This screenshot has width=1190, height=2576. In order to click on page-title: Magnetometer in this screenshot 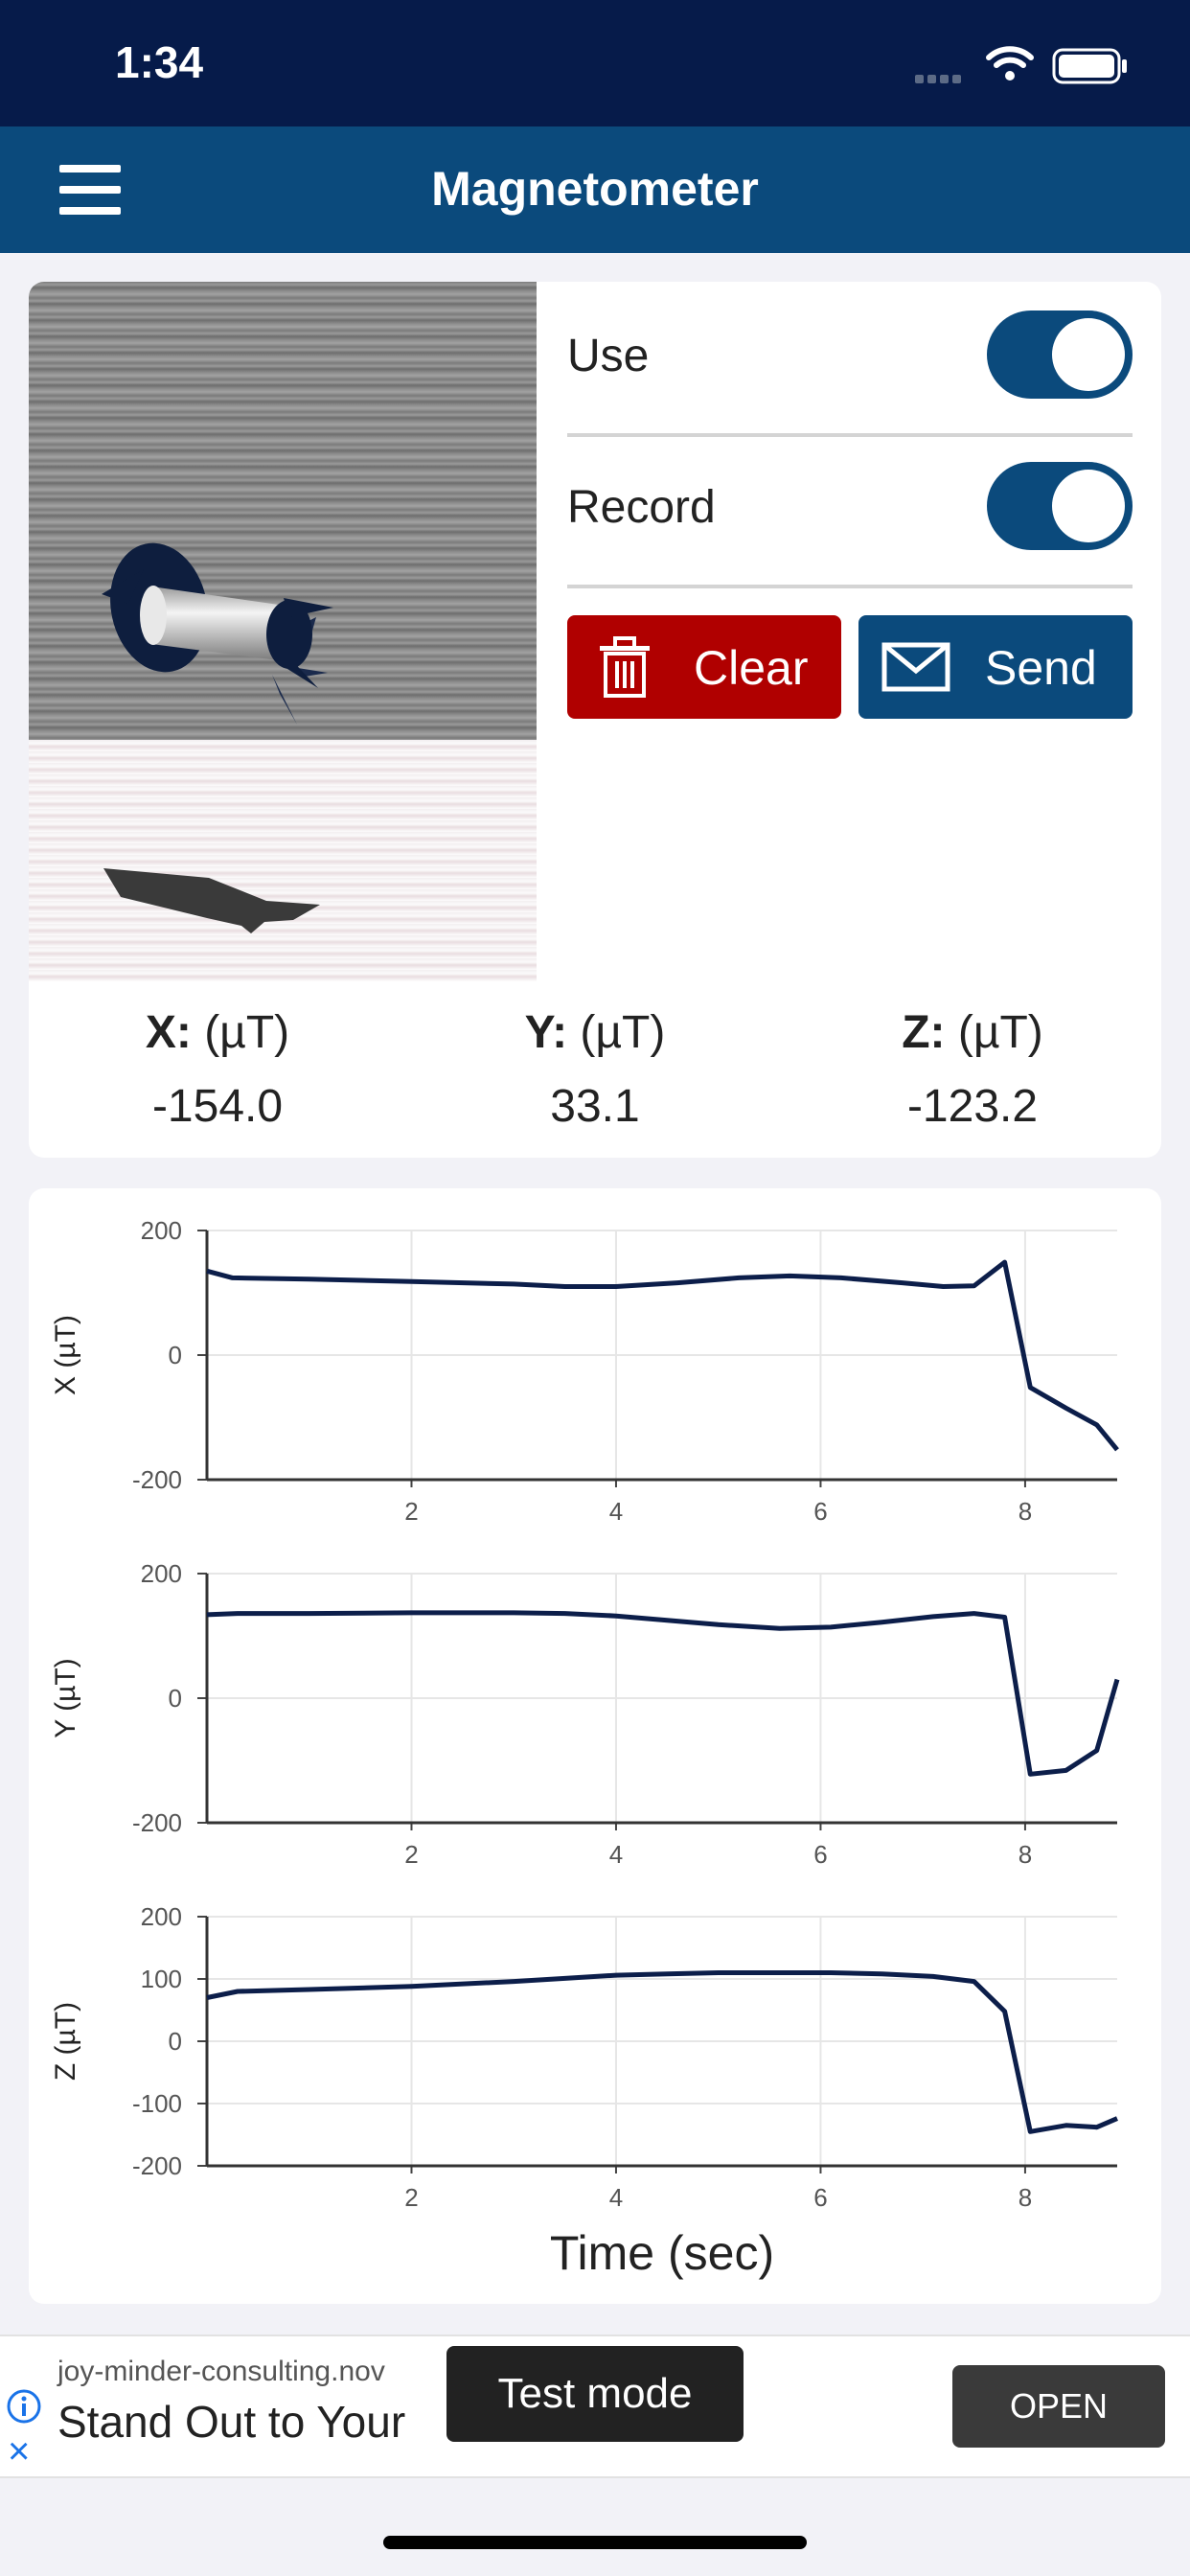, I will do `click(595, 189)`.